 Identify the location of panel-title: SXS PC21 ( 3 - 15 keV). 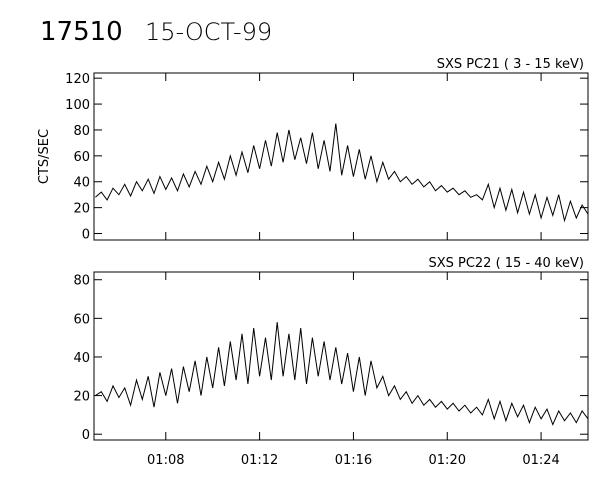
(510, 64).